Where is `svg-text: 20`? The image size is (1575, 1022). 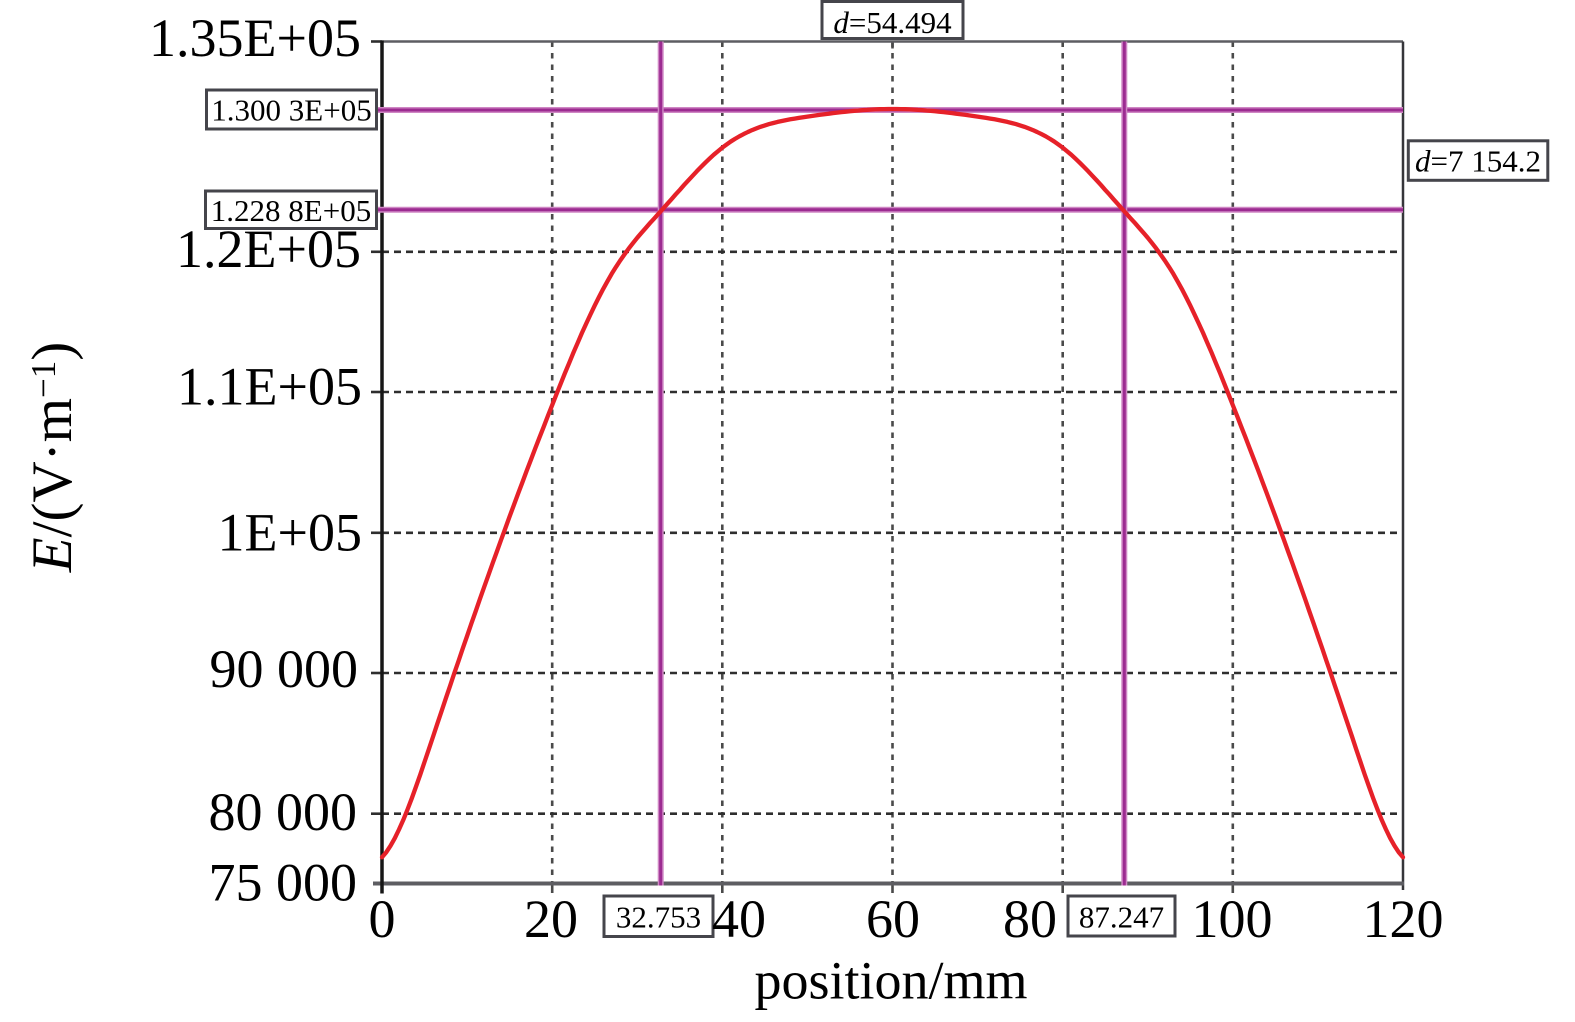
svg-text: 20 is located at coordinates (551, 919).